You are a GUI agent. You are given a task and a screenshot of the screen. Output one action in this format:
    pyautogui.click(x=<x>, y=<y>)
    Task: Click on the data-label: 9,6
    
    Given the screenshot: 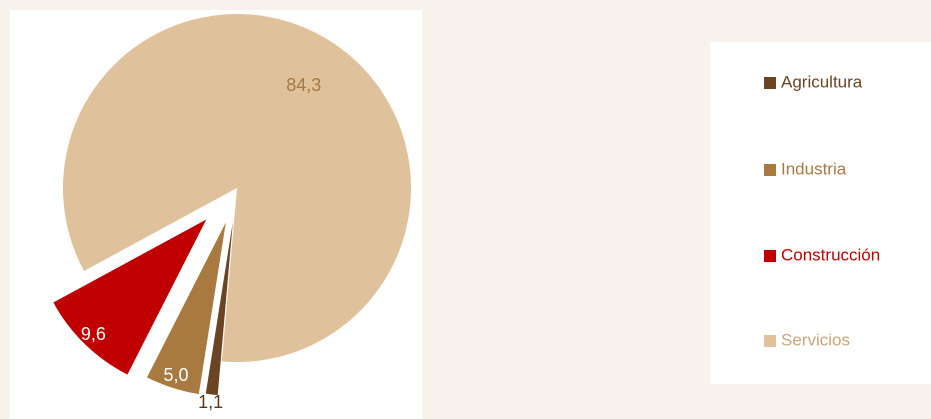 What is the action you would take?
    pyautogui.click(x=93, y=334)
    